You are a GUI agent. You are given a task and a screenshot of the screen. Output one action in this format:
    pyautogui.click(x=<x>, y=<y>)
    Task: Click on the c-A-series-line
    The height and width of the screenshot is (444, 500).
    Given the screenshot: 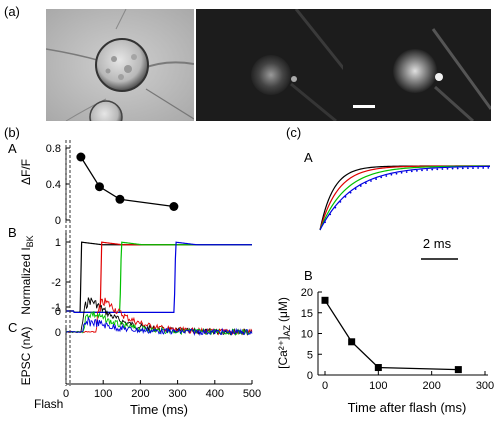 What is the action you would take?
    pyautogui.click(x=405, y=198)
    